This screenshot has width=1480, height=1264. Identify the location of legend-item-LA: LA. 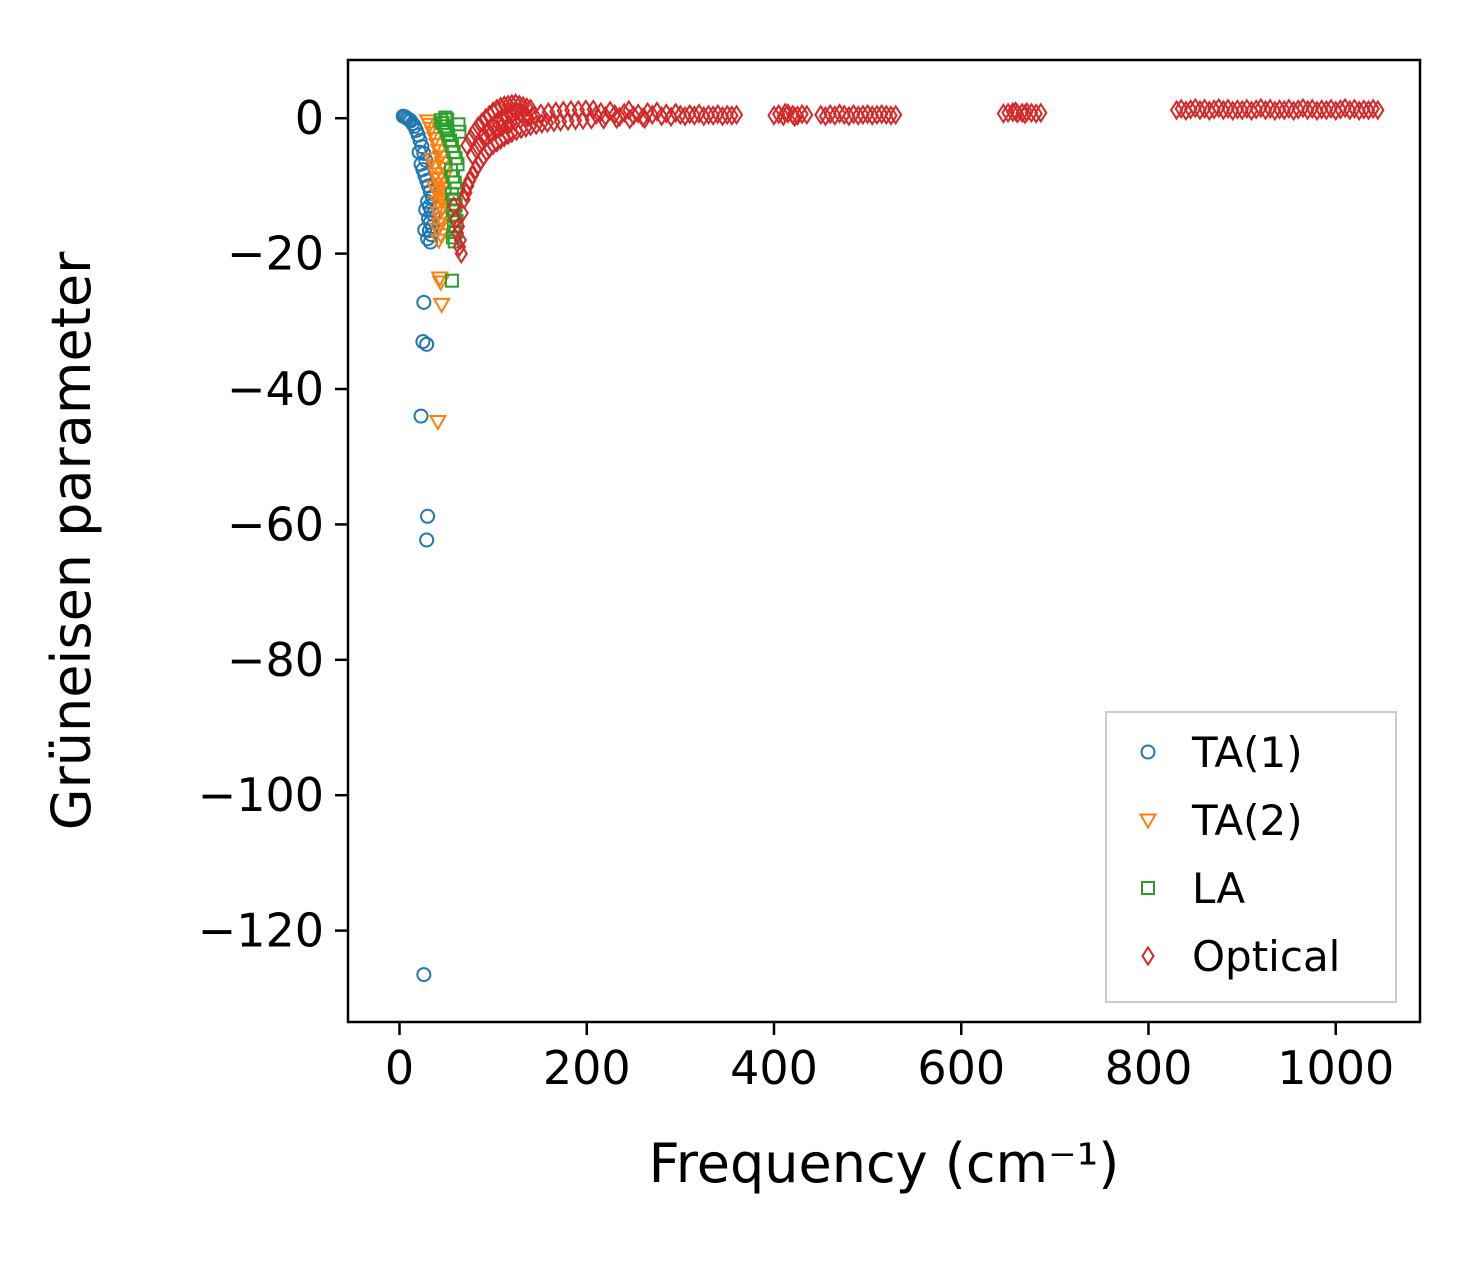
(1193, 888).